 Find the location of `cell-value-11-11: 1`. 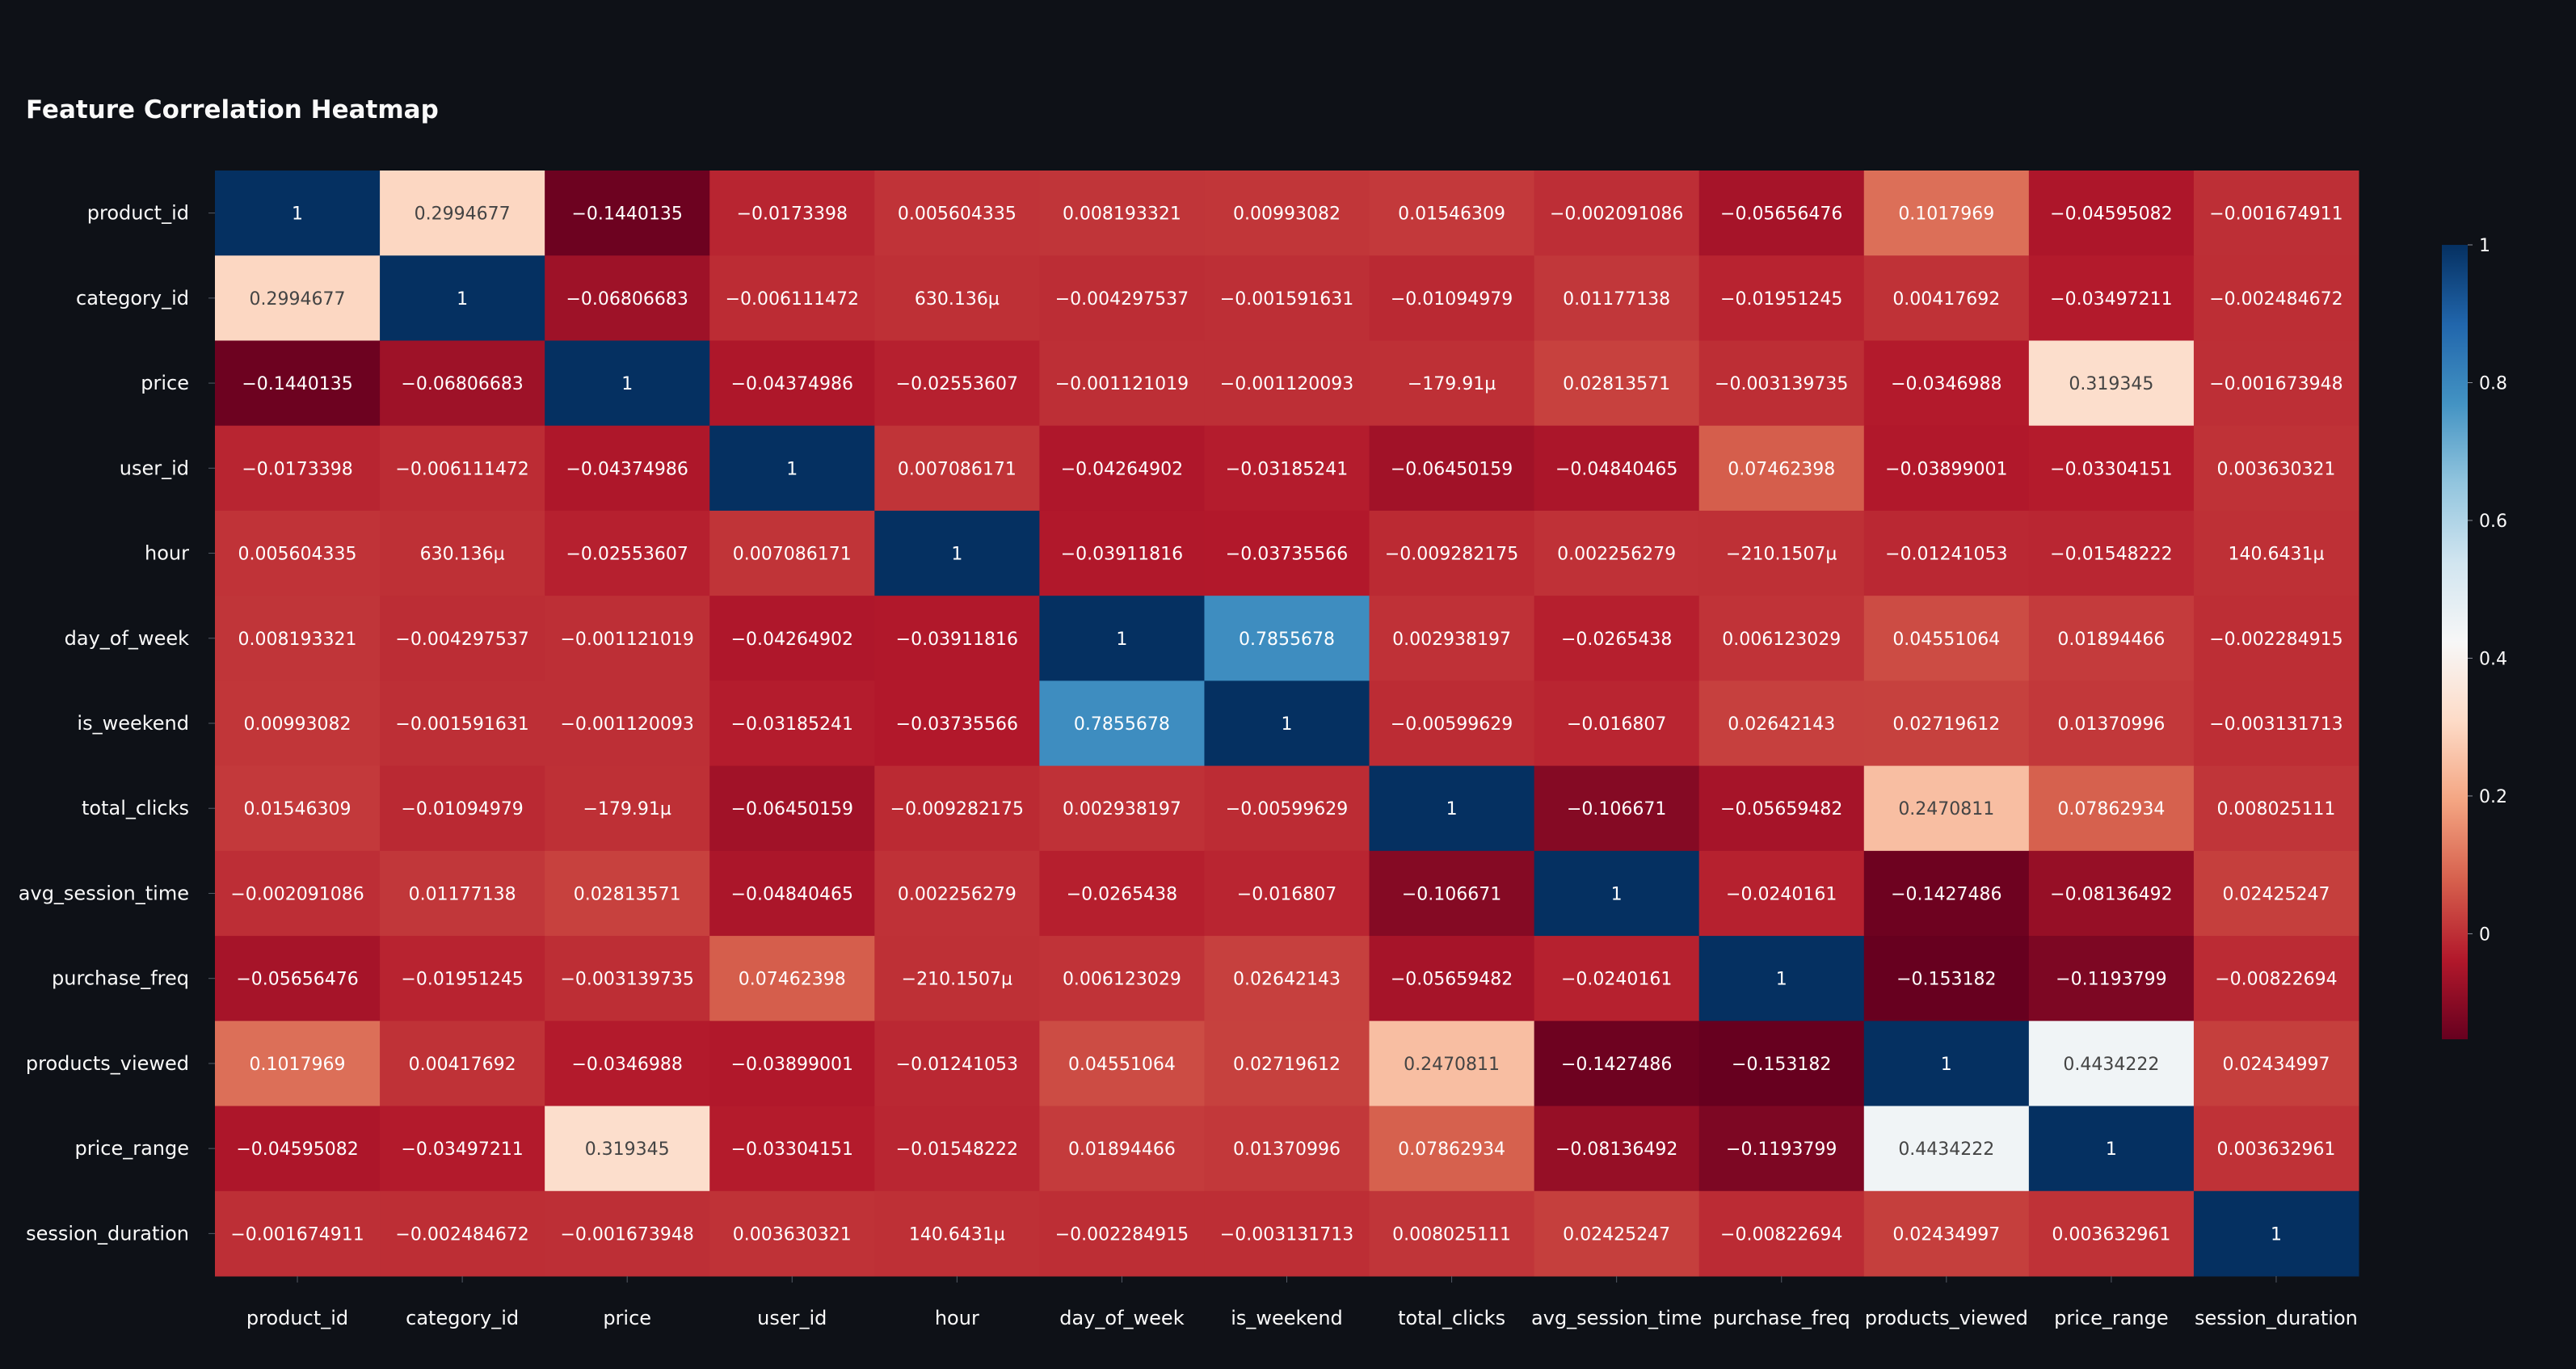

cell-value-11-11: 1 is located at coordinates (2111, 1149).